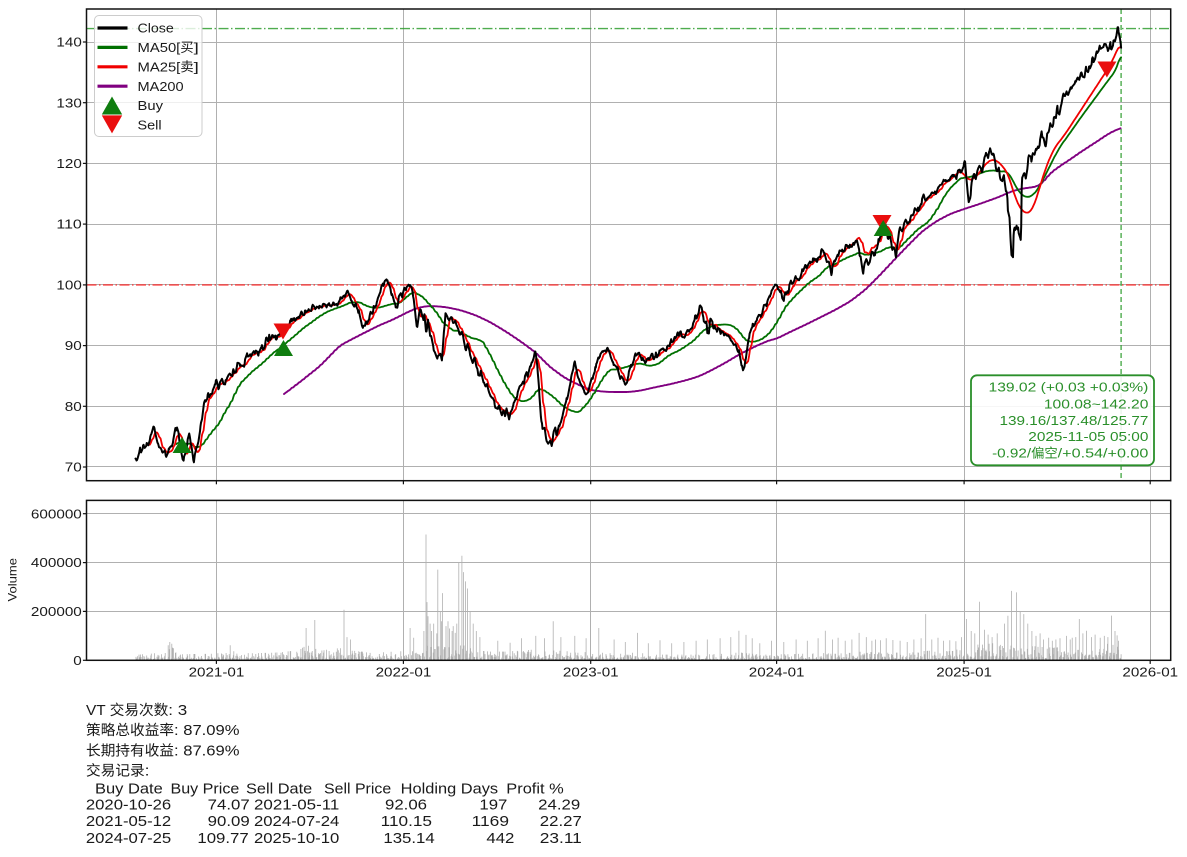  Describe the element at coordinates (129, 790) in the screenshot. I see `svg-text: Buy Date` at that location.